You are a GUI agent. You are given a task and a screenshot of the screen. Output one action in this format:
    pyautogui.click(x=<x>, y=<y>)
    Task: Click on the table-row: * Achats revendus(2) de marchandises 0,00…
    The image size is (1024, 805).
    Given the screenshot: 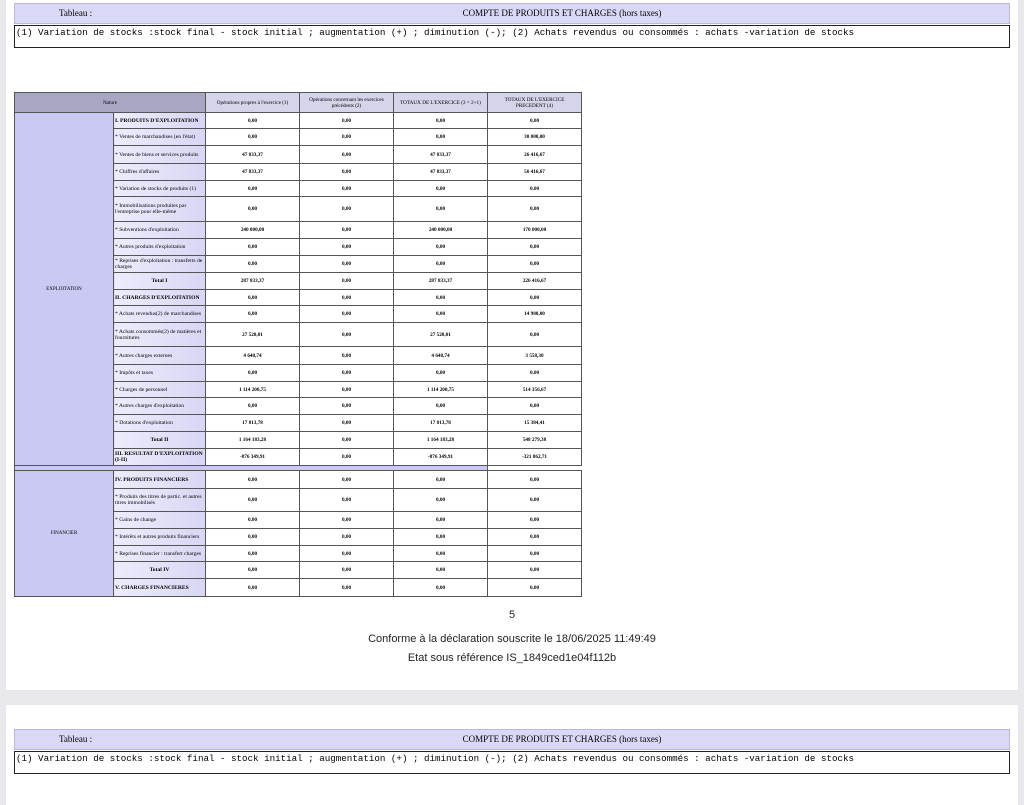 What is the action you would take?
    pyautogui.click(x=298, y=314)
    